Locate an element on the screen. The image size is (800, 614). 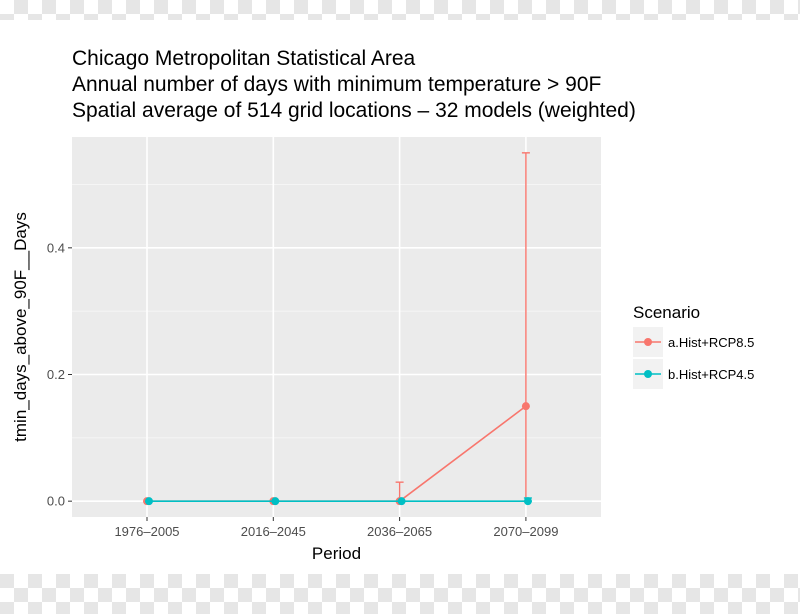
title-line-1: Chicago Metropolitan Statistical Area is located at coordinates (244, 58).